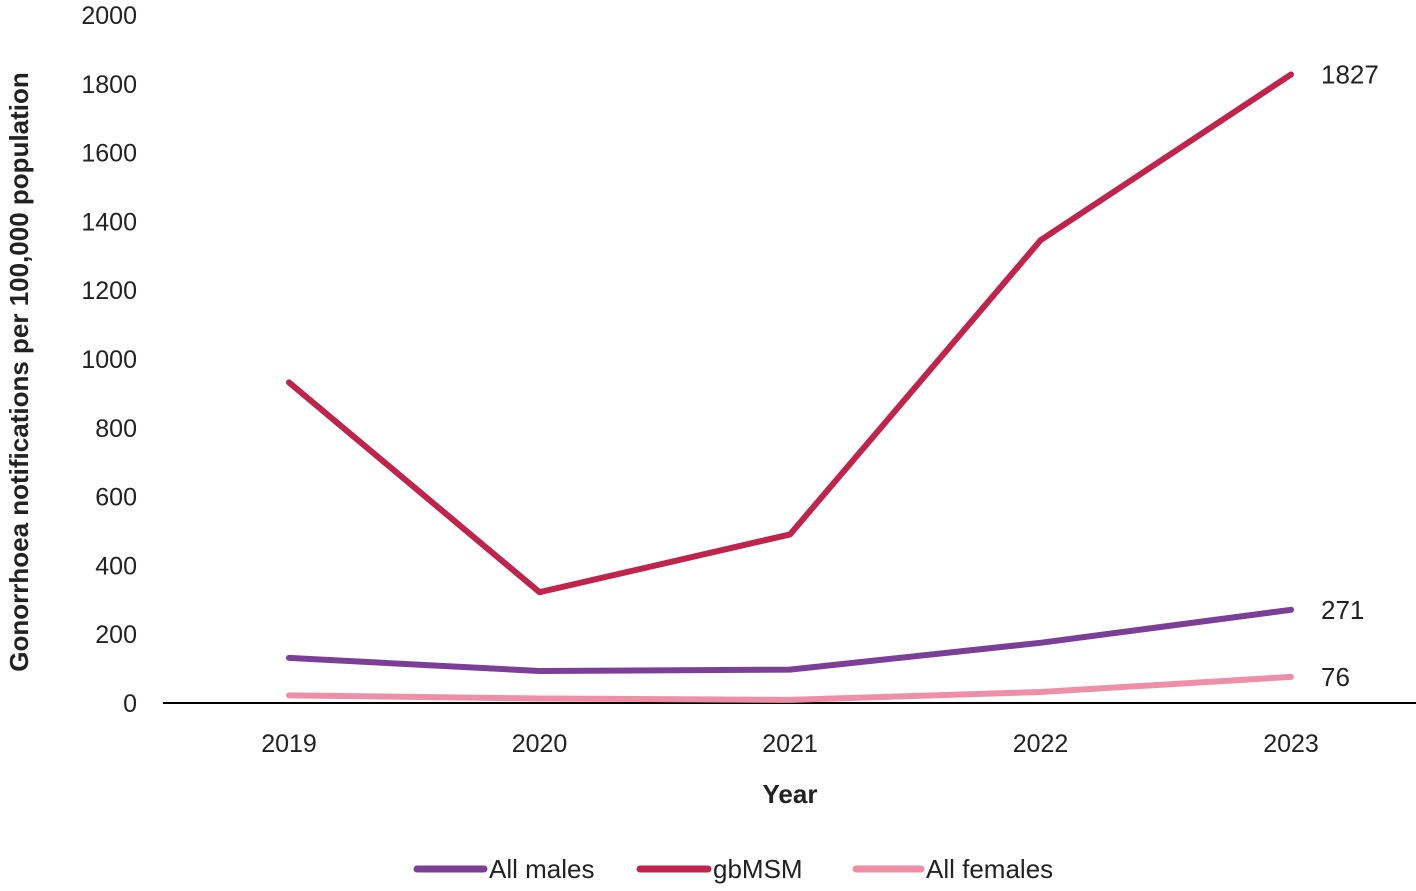  What do you see at coordinates (116, 429) in the screenshot?
I see `y-tick-label: 800` at bounding box center [116, 429].